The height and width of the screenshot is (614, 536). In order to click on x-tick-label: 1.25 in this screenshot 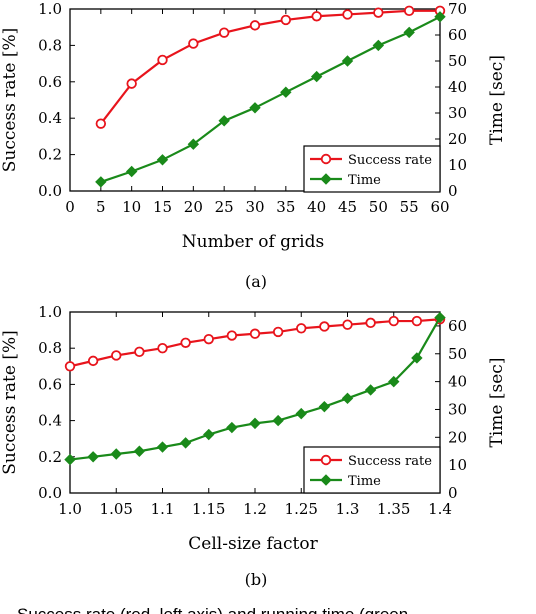, I will do `click(301, 509)`.